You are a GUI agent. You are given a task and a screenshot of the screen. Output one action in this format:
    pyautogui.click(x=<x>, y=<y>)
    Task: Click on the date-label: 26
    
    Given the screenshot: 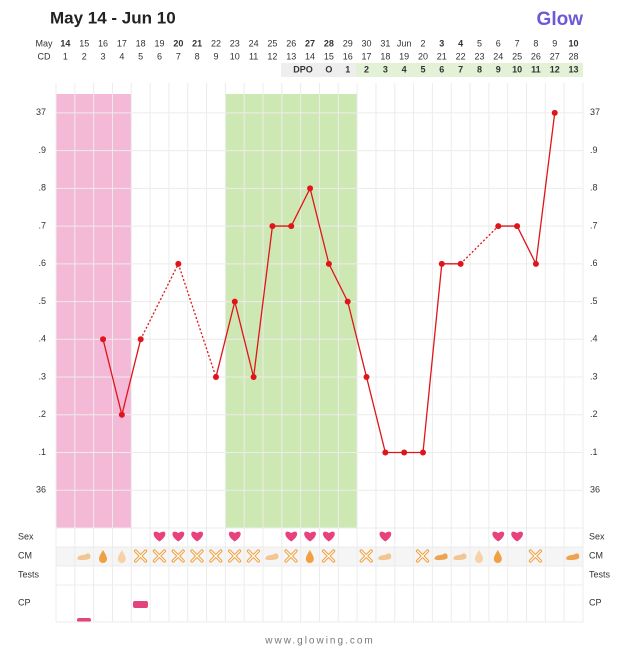 What is the action you would take?
    pyautogui.click(x=291, y=43)
    